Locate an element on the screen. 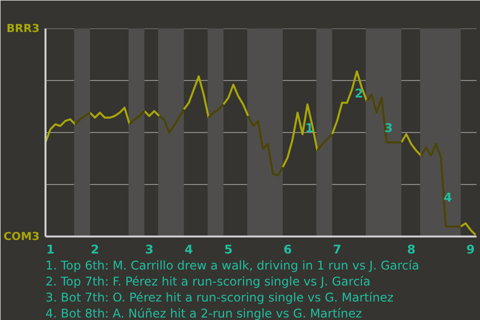  text: COM3 is located at coordinates (21, 236).